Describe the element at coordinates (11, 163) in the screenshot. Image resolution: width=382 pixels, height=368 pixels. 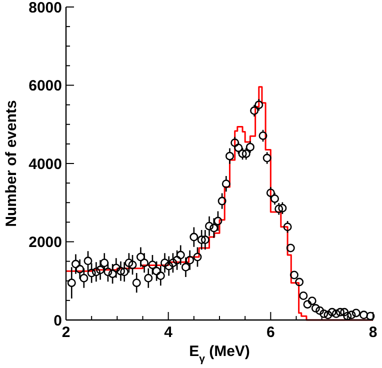
I see `y-axis-title: Number of events` at that location.